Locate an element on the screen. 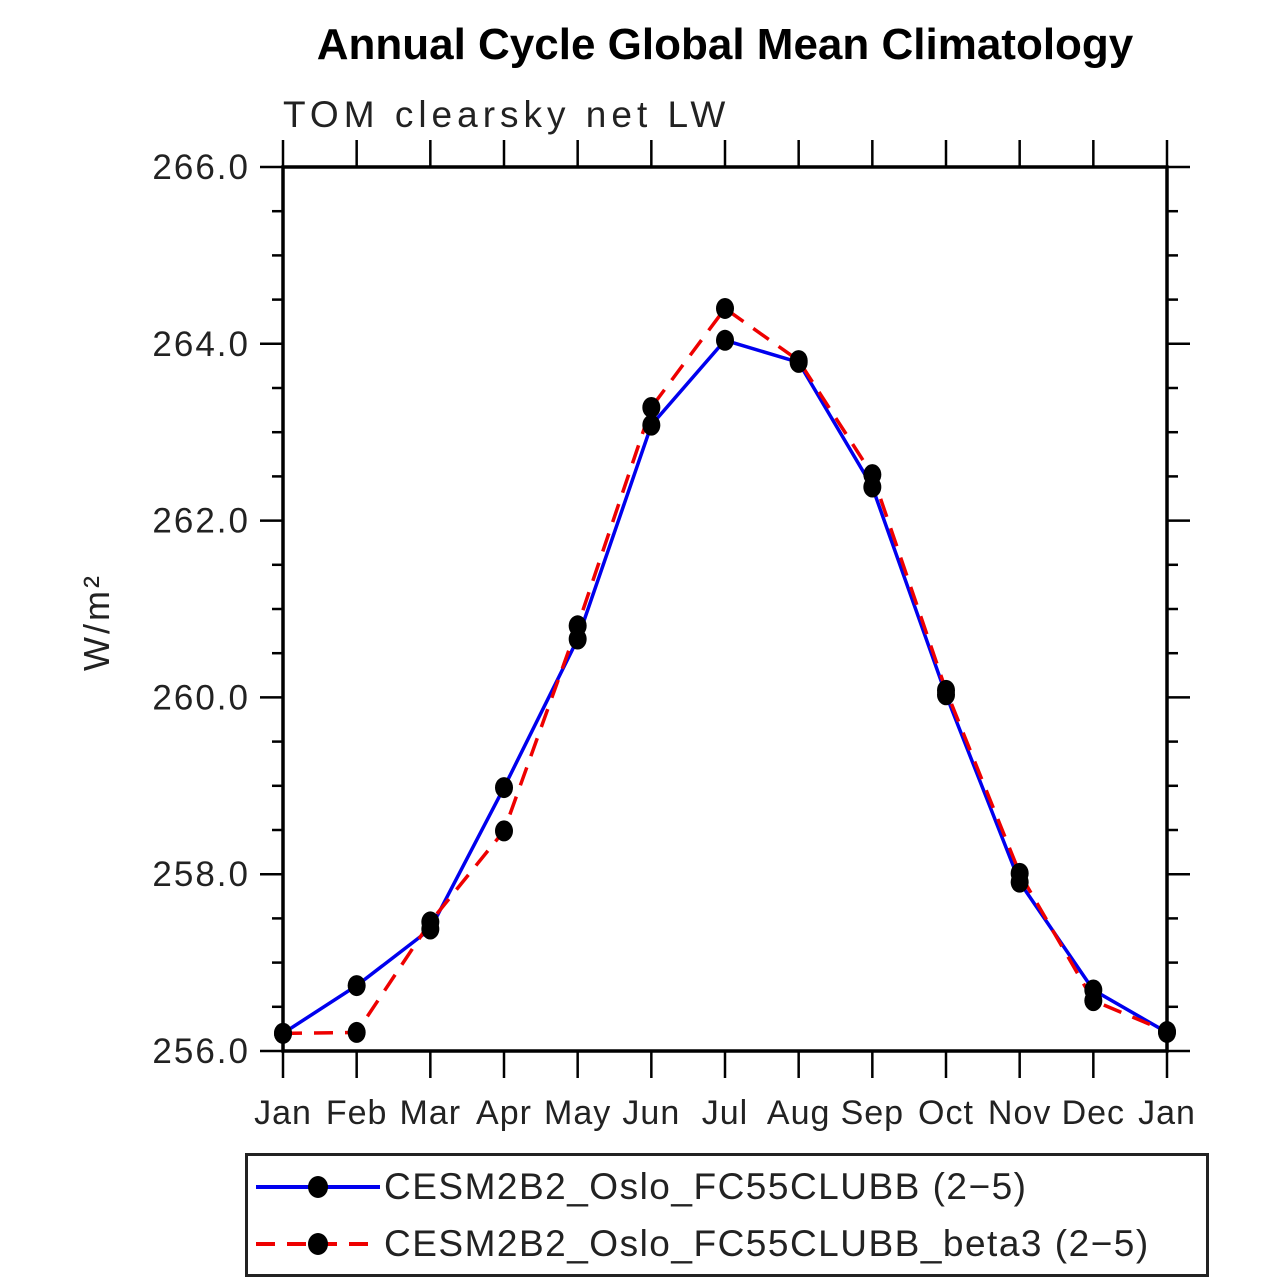 The height and width of the screenshot is (1279, 1285). x-tick-label: Dec is located at coordinates (1093, 1113).